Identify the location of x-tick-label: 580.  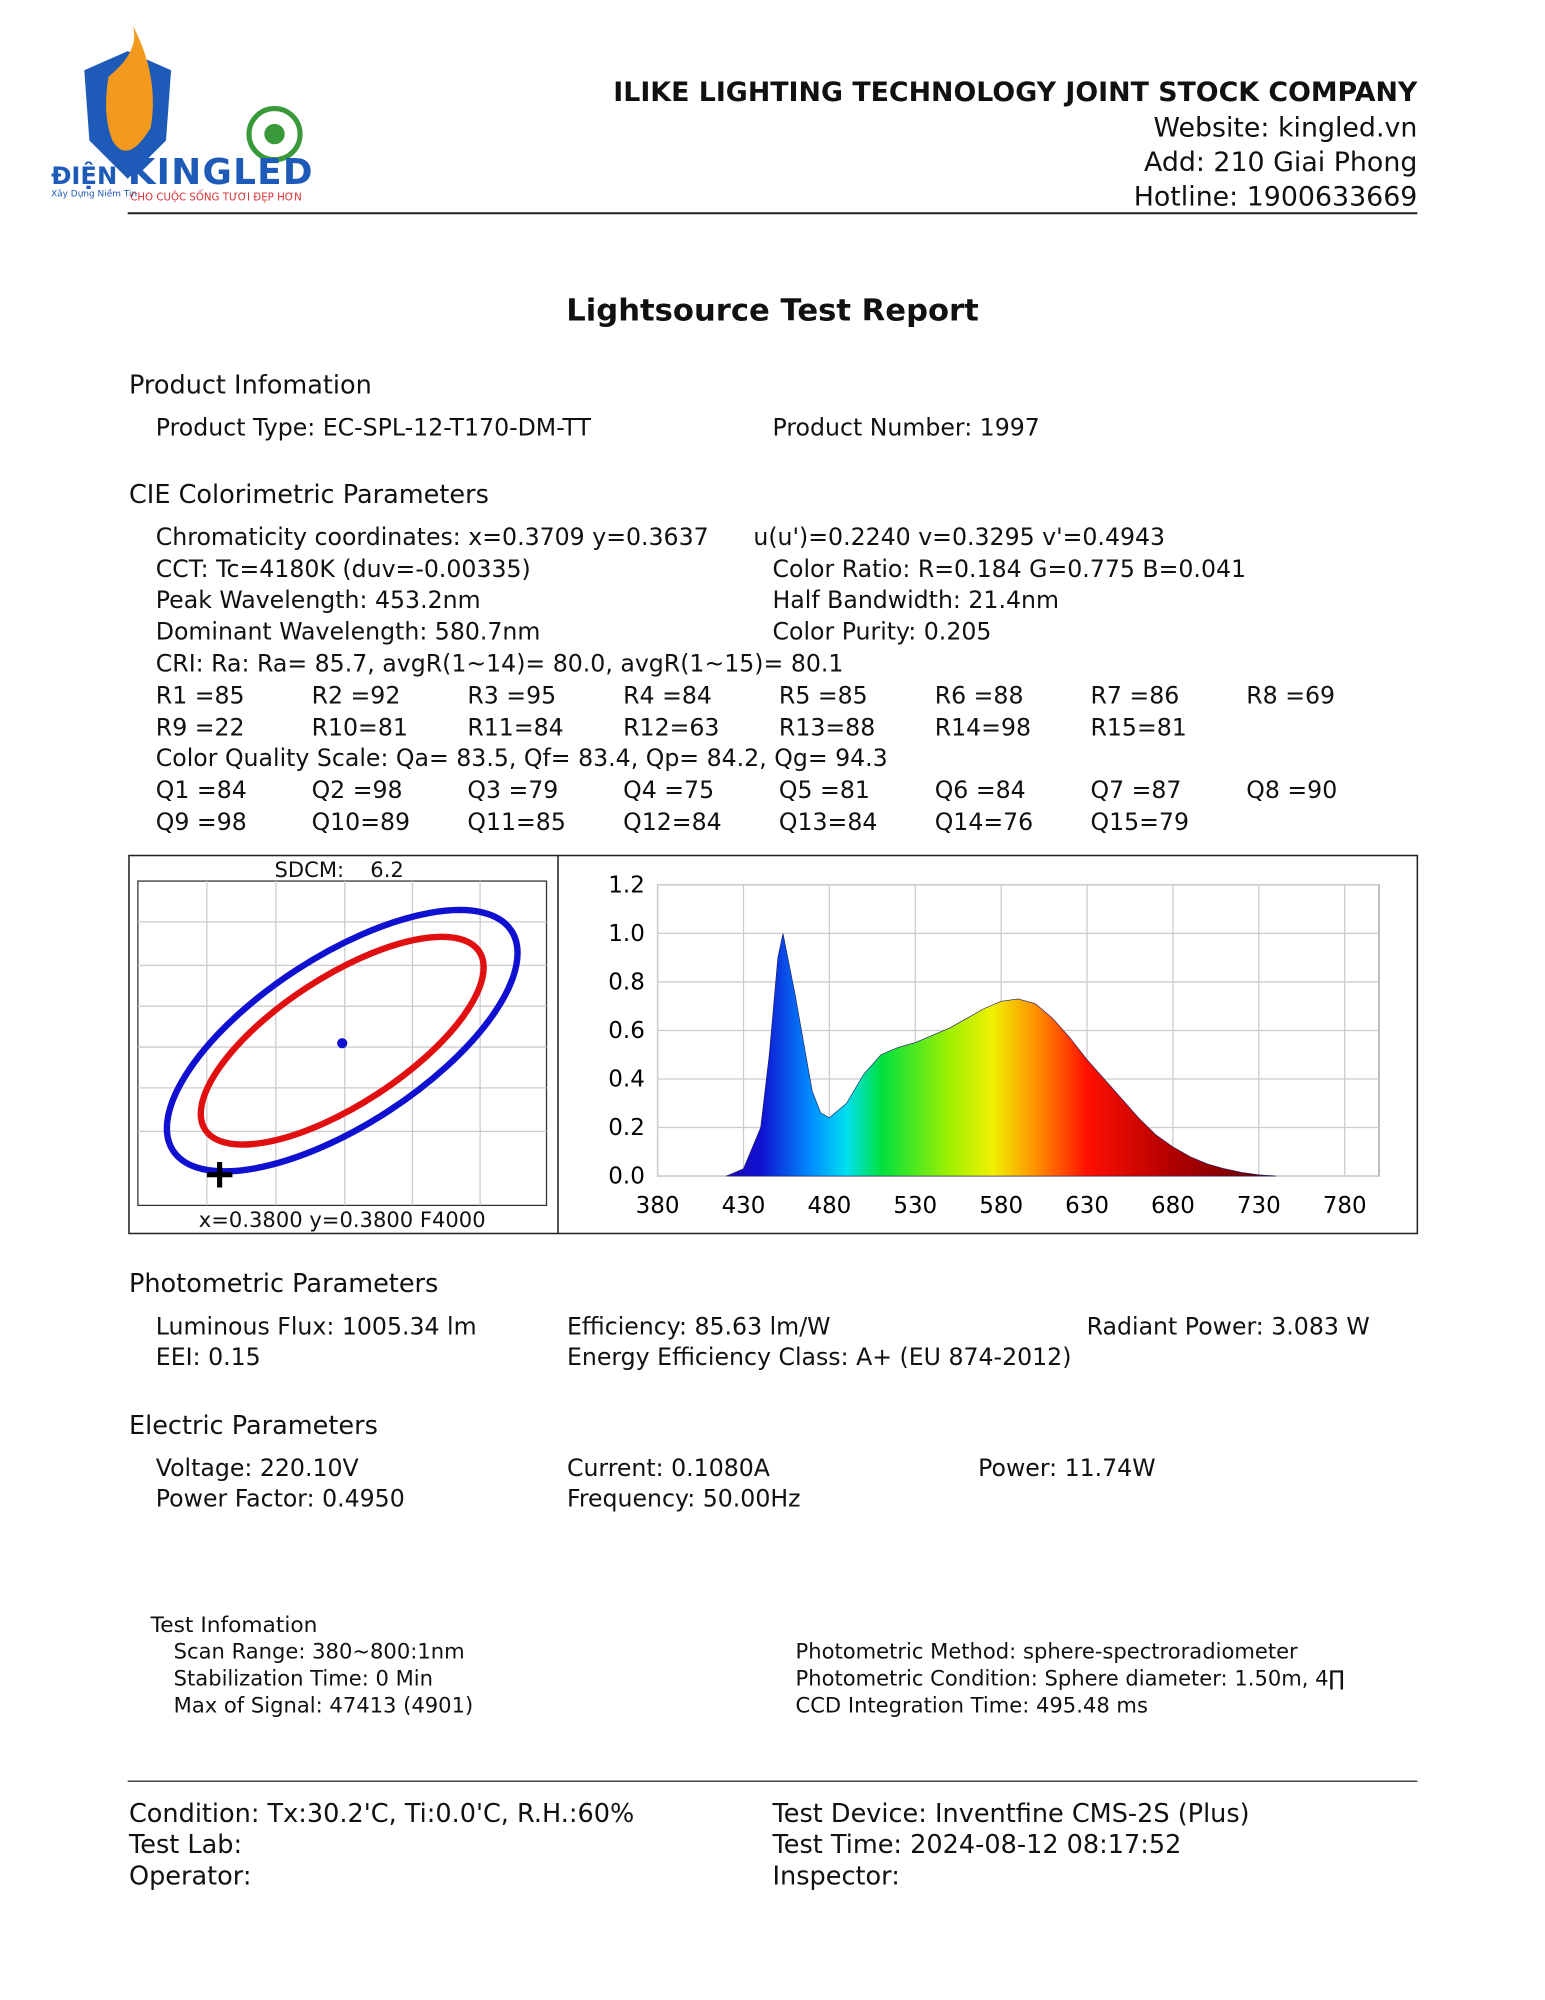
(1001, 1206).